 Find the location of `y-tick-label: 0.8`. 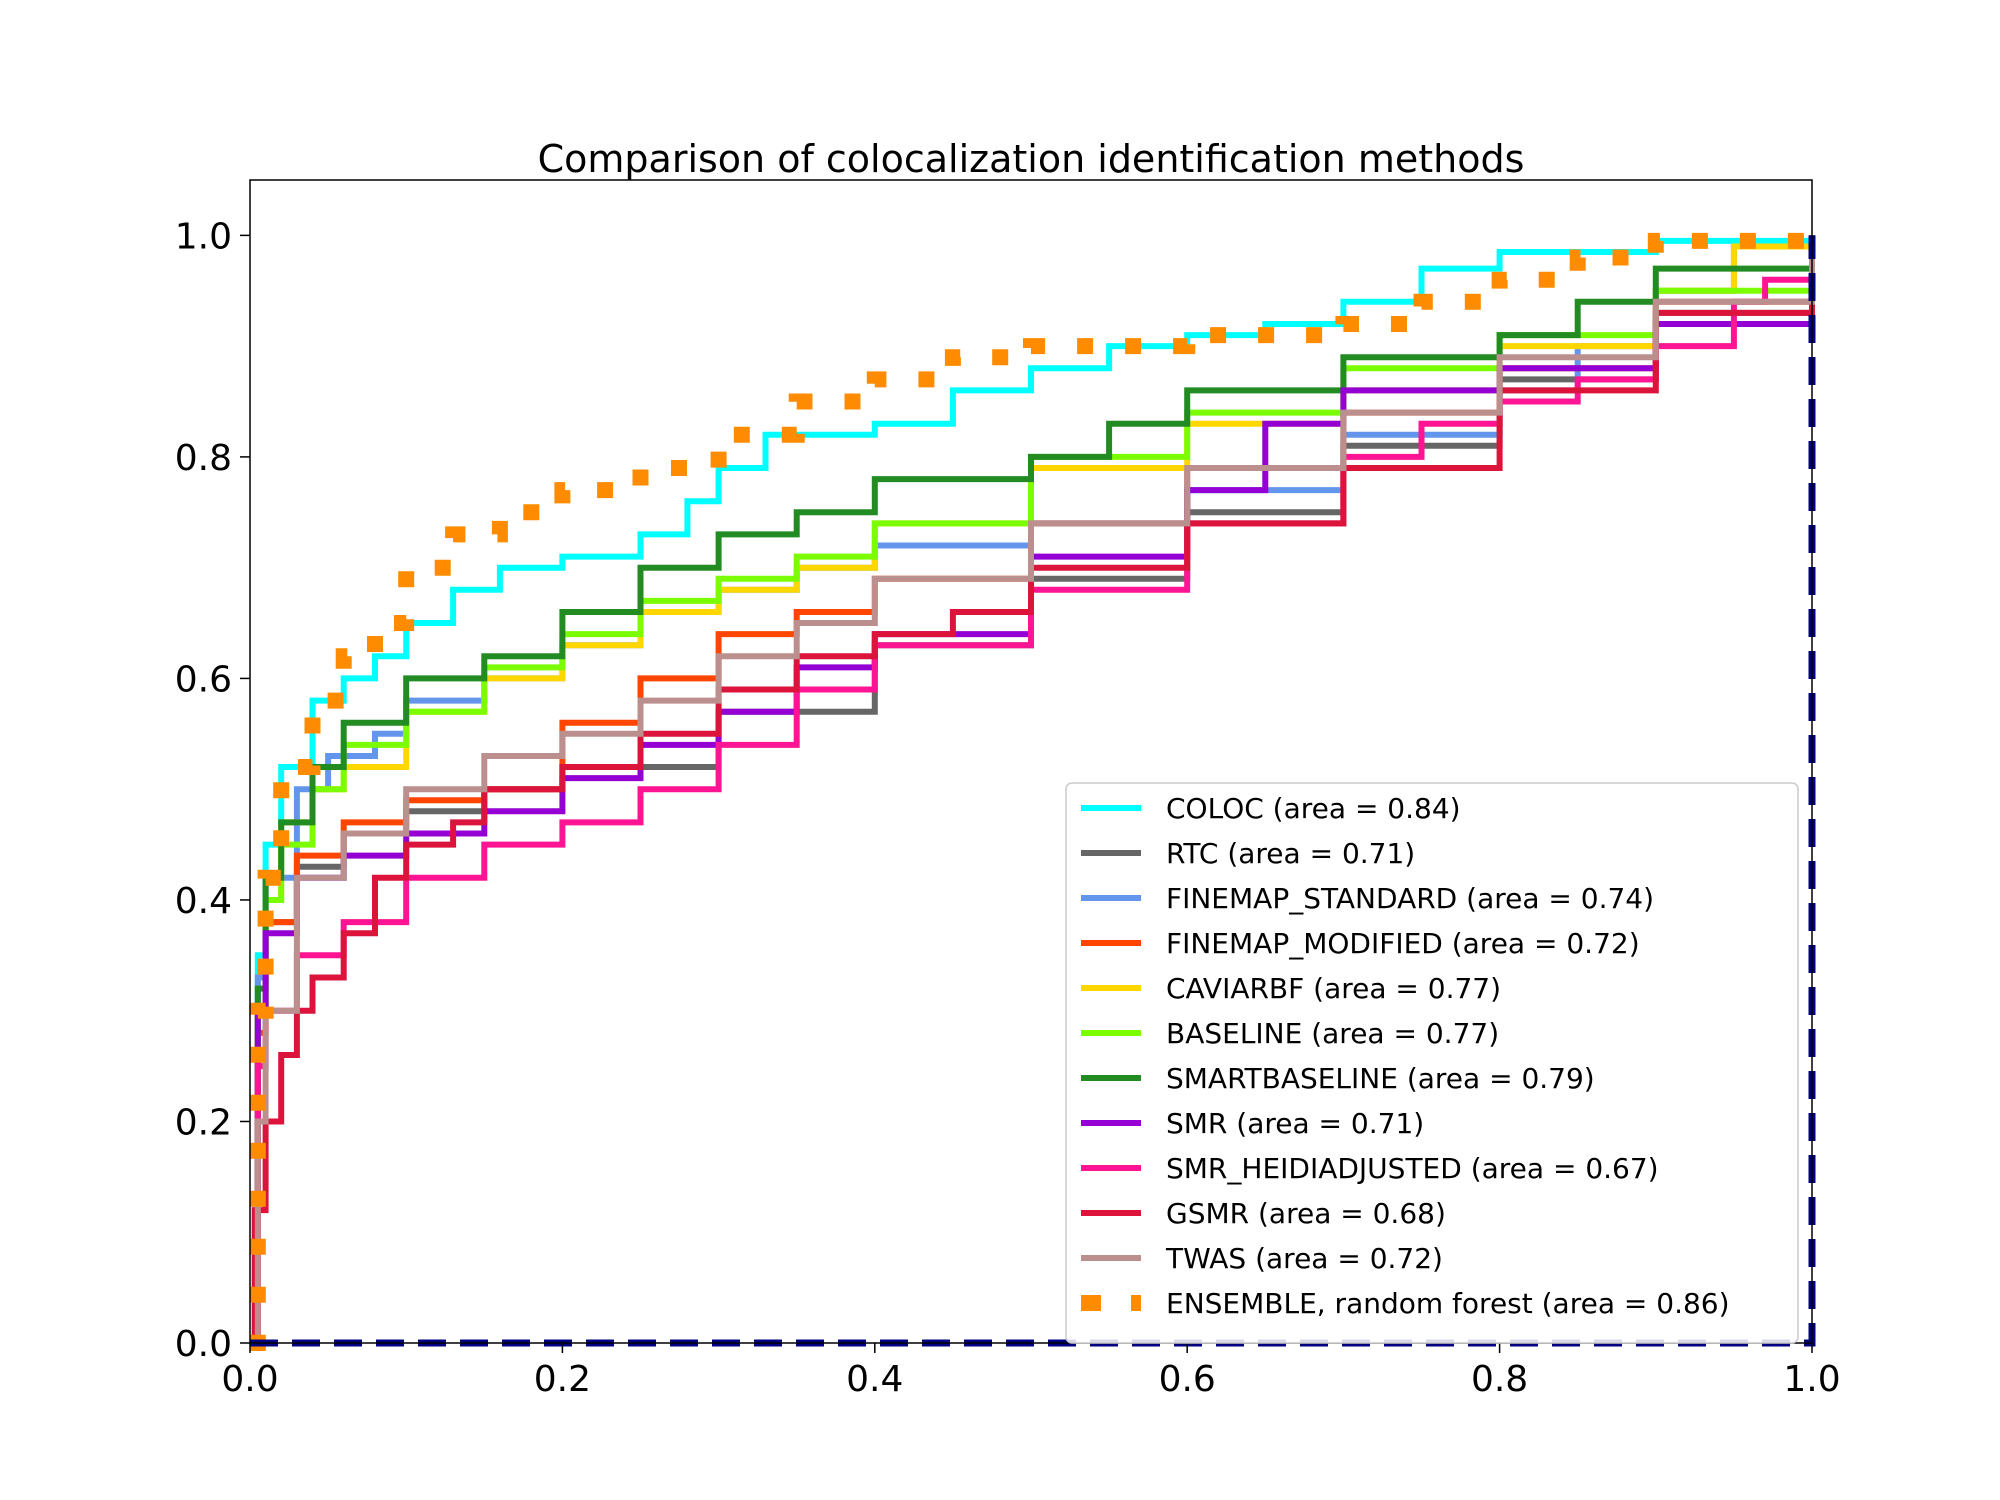

y-tick-label: 0.8 is located at coordinates (203, 458).